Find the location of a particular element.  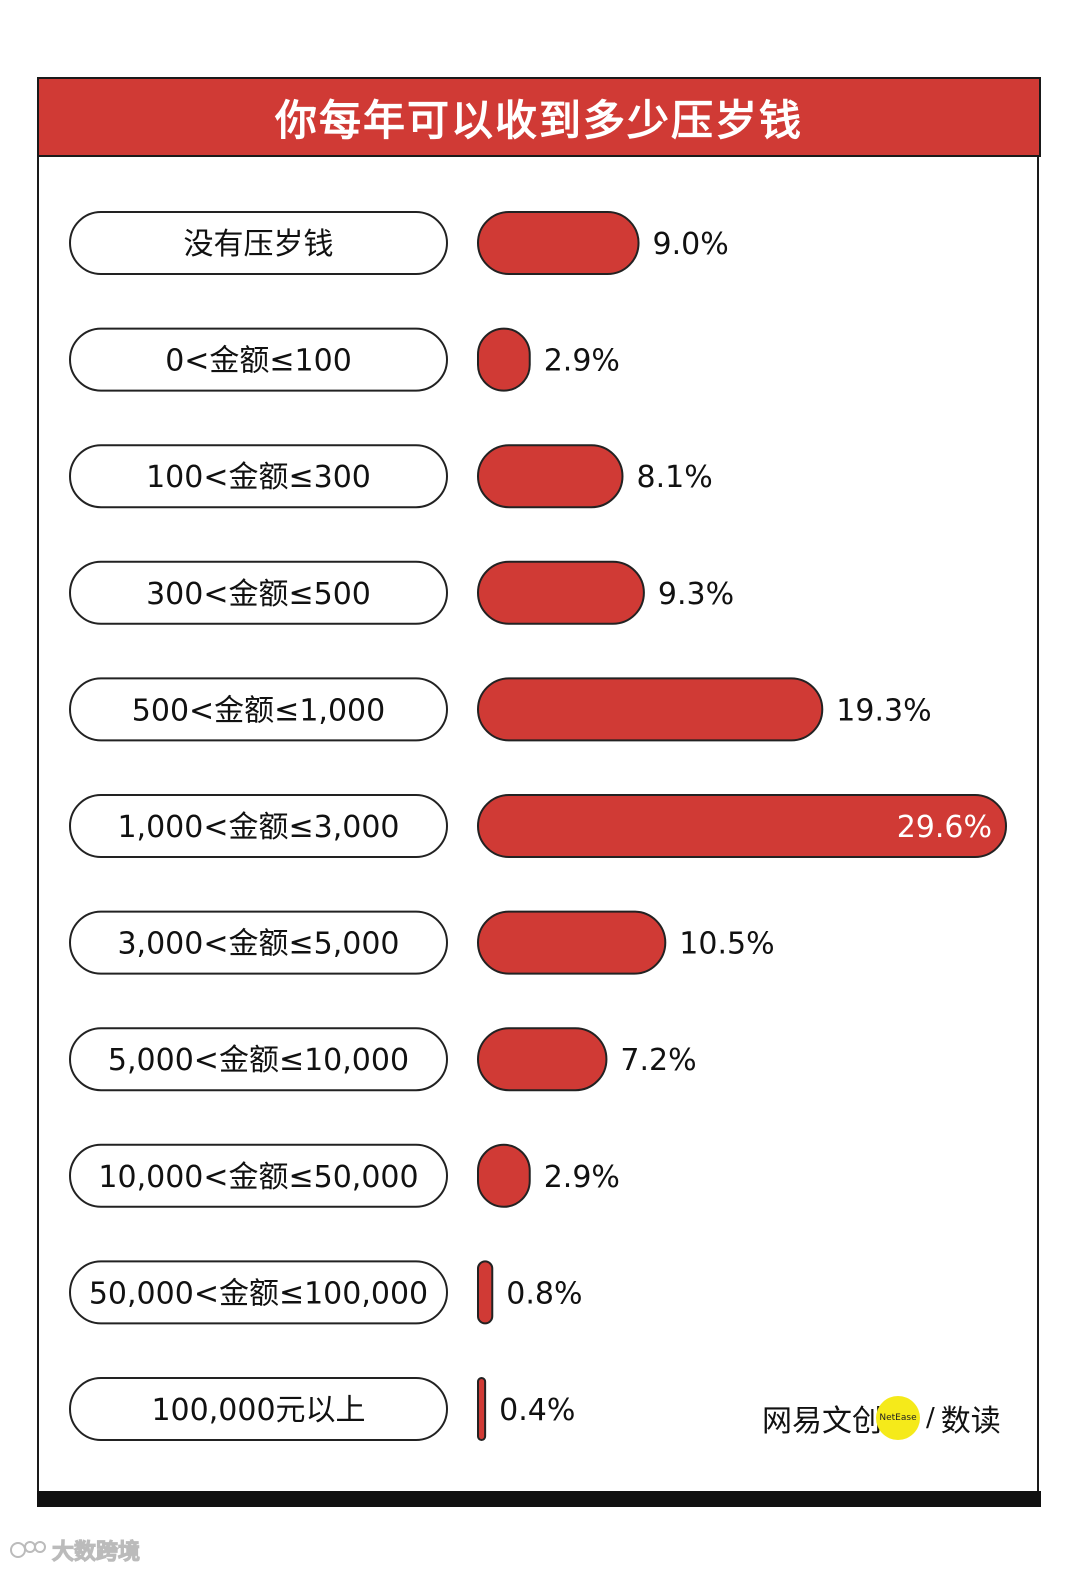

chart-title: 你每年可以收到多少压岁钱 is located at coordinates (538, 120).